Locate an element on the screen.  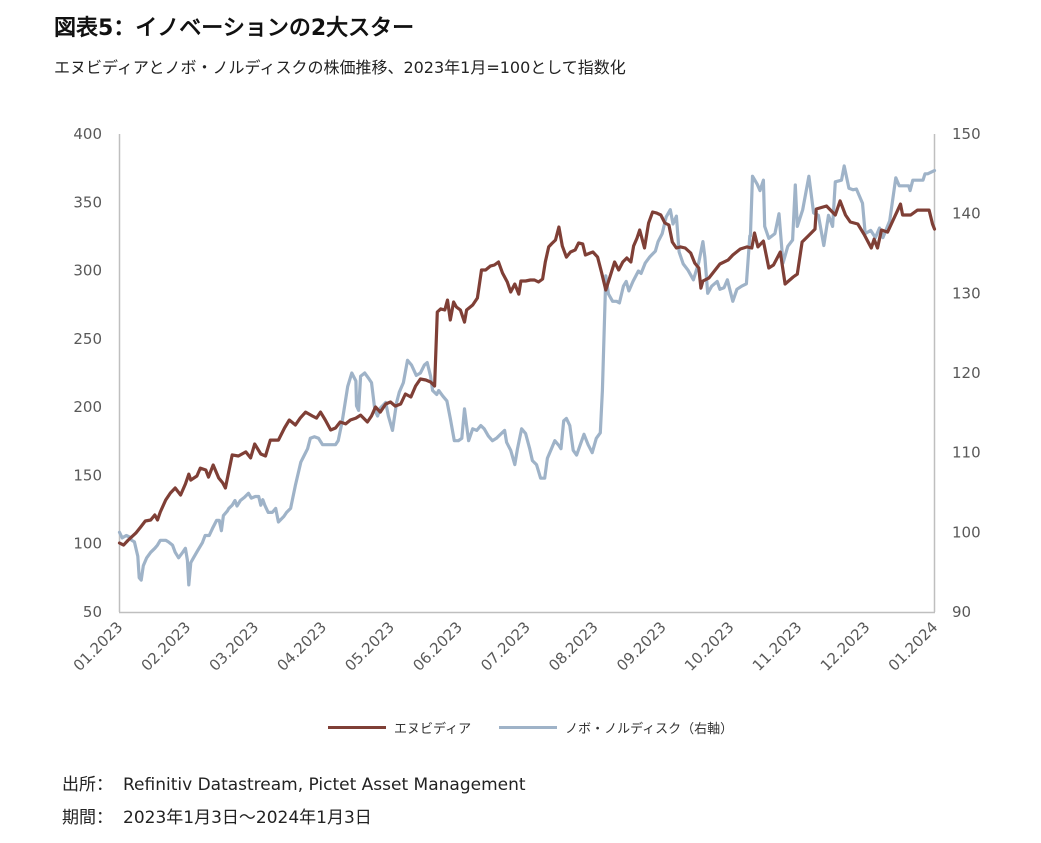
legend-swatch-nvidia is located at coordinates (357, 727).